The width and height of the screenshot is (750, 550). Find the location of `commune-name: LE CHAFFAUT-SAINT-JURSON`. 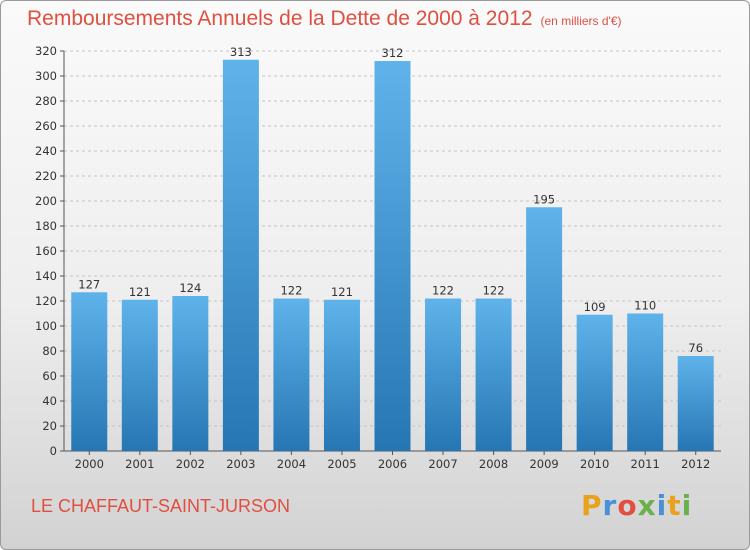

commune-name: LE CHAFFAUT-SAINT-JURSON is located at coordinates (161, 506).